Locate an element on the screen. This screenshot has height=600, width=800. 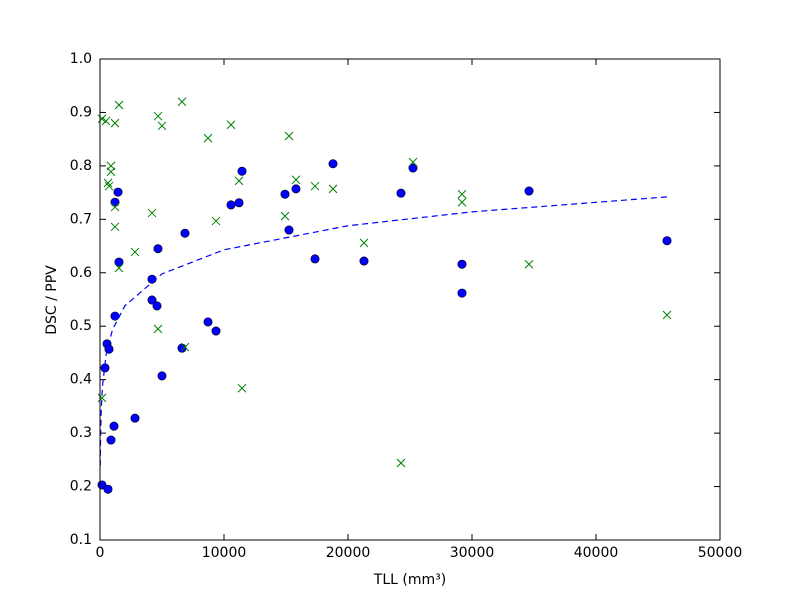
y-axis-label: DSC / PPV is located at coordinates (52, 300).